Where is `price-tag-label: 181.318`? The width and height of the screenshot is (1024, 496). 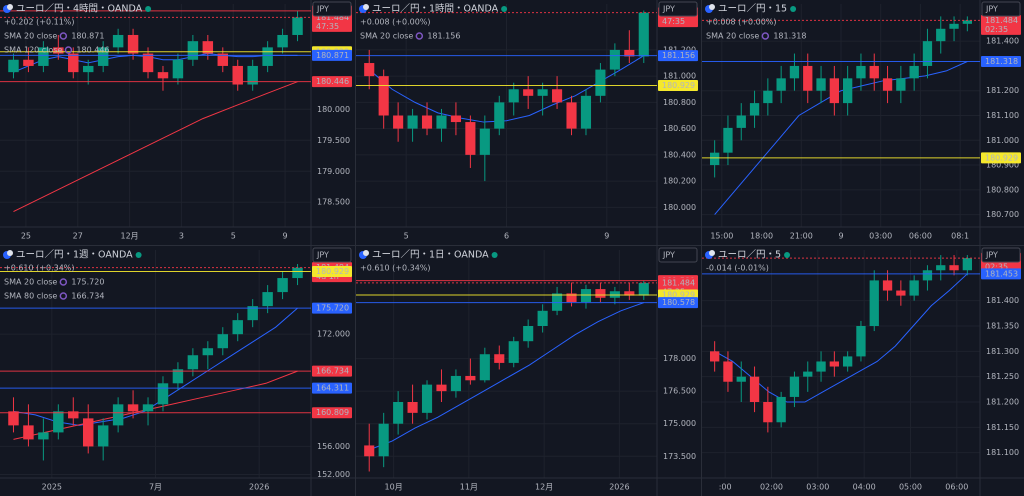 price-tag-label: 181.318 is located at coordinates (1001, 61).